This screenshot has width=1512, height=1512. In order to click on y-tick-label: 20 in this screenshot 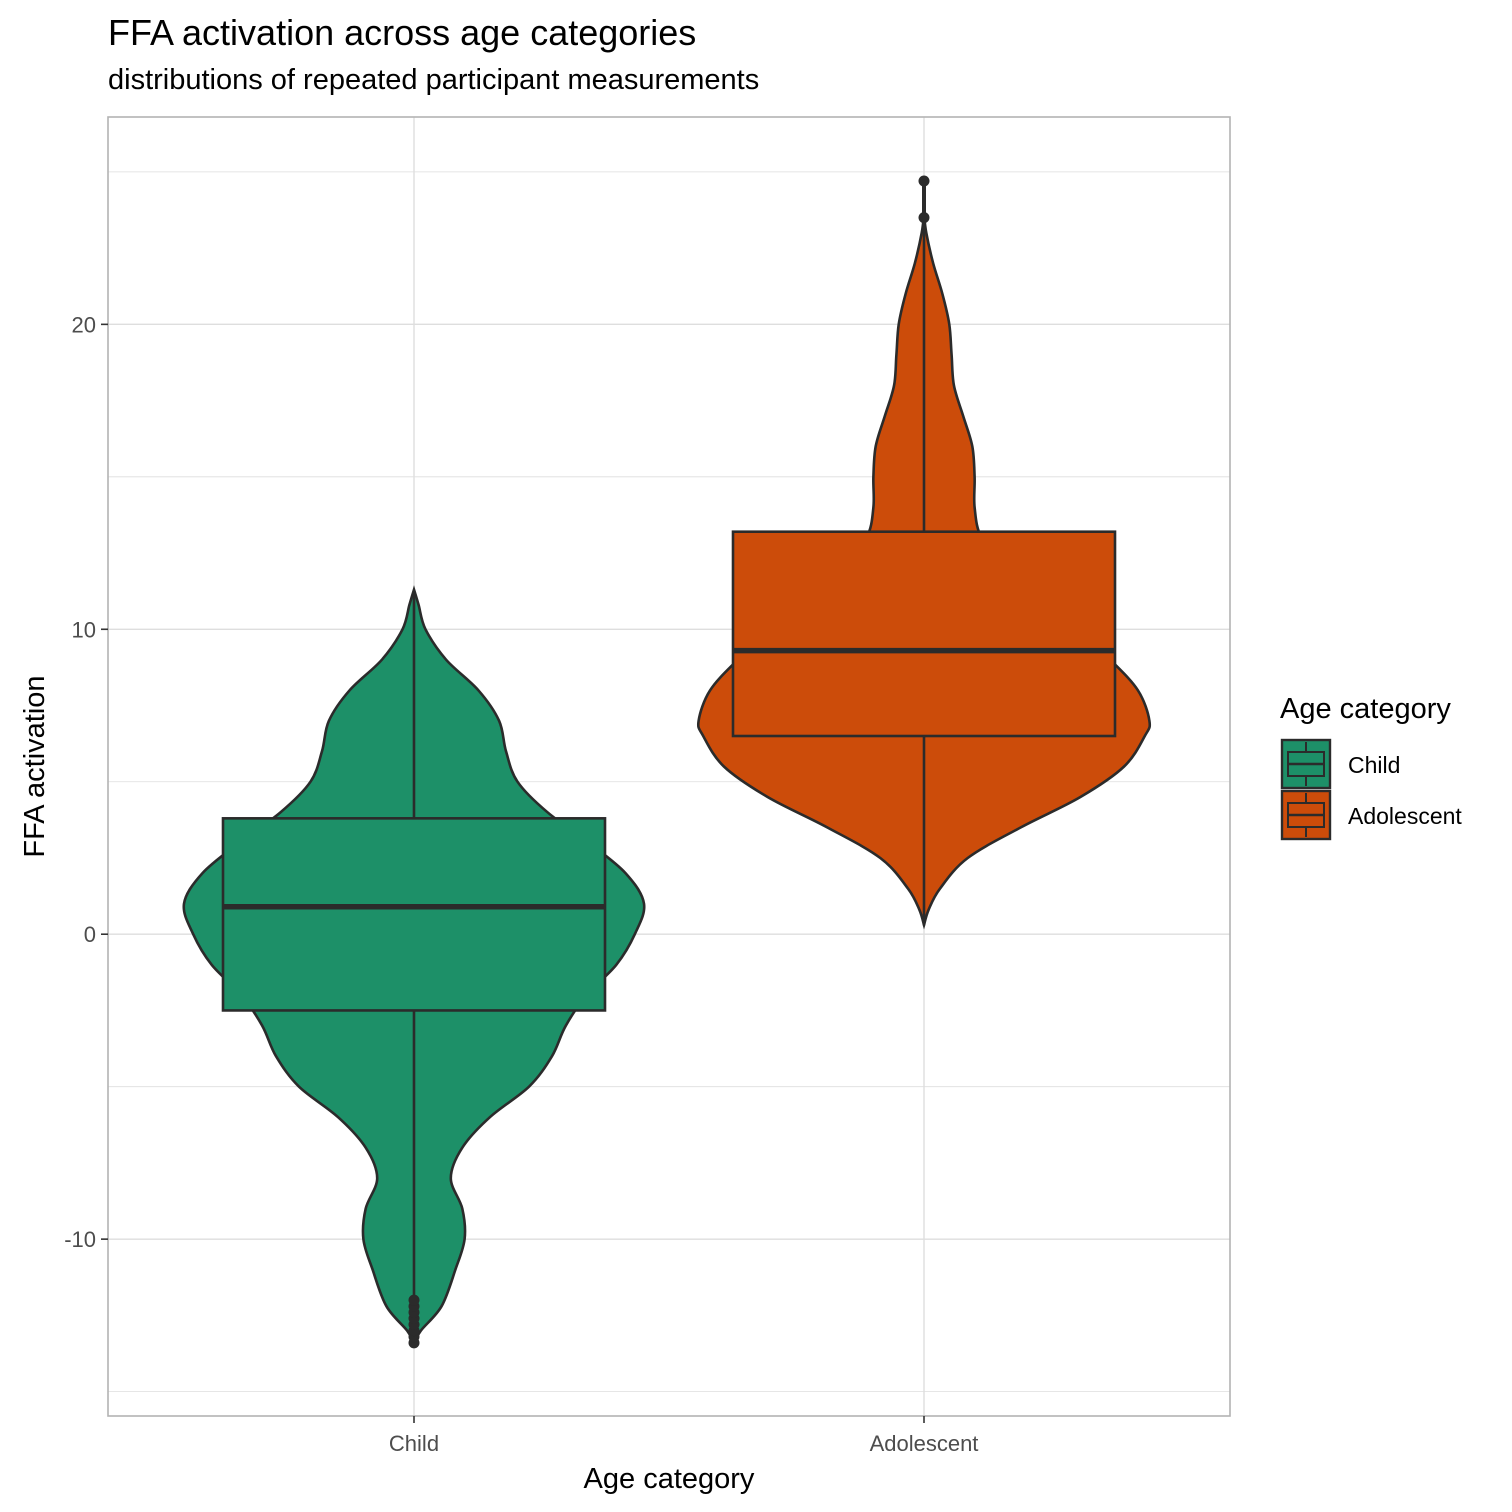, I will do `click(84, 324)`.